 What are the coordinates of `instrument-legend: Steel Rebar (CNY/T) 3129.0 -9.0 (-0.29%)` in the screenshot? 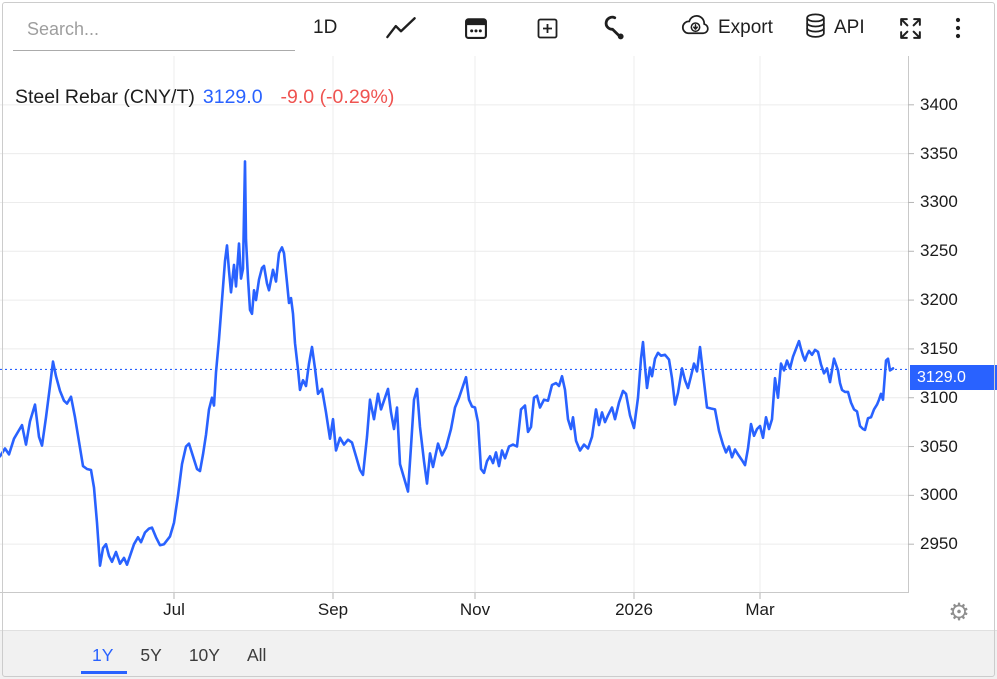 It's located at (204, 97).